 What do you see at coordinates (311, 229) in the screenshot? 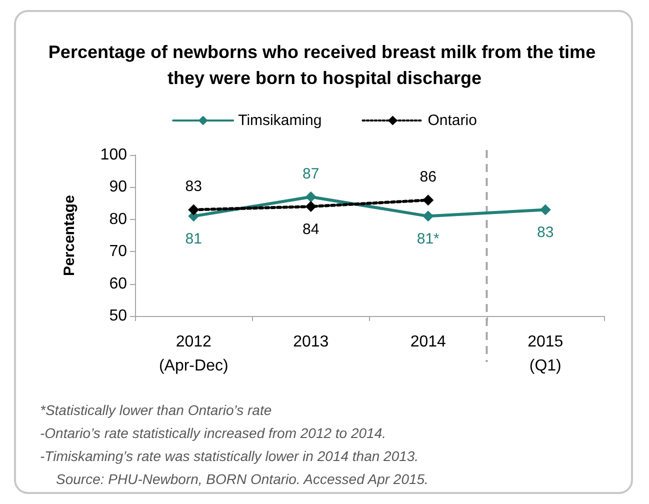
I see `data-label: 84` at bounding box center [311, 229].